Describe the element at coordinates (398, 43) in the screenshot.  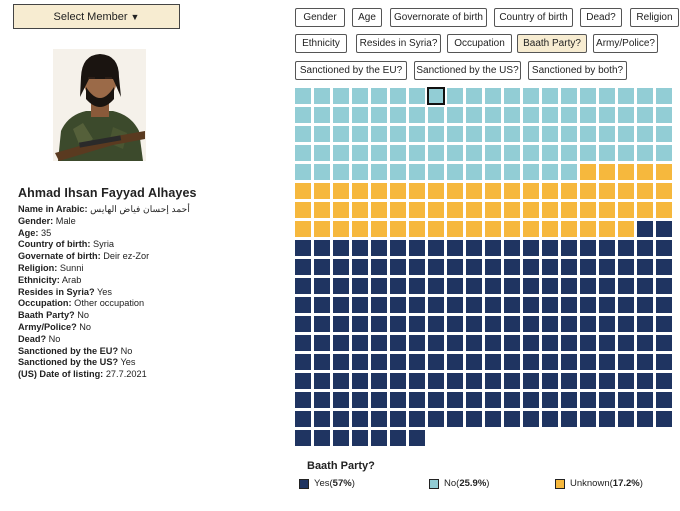
I see `filter-button: Resides in Syria?` at that location.